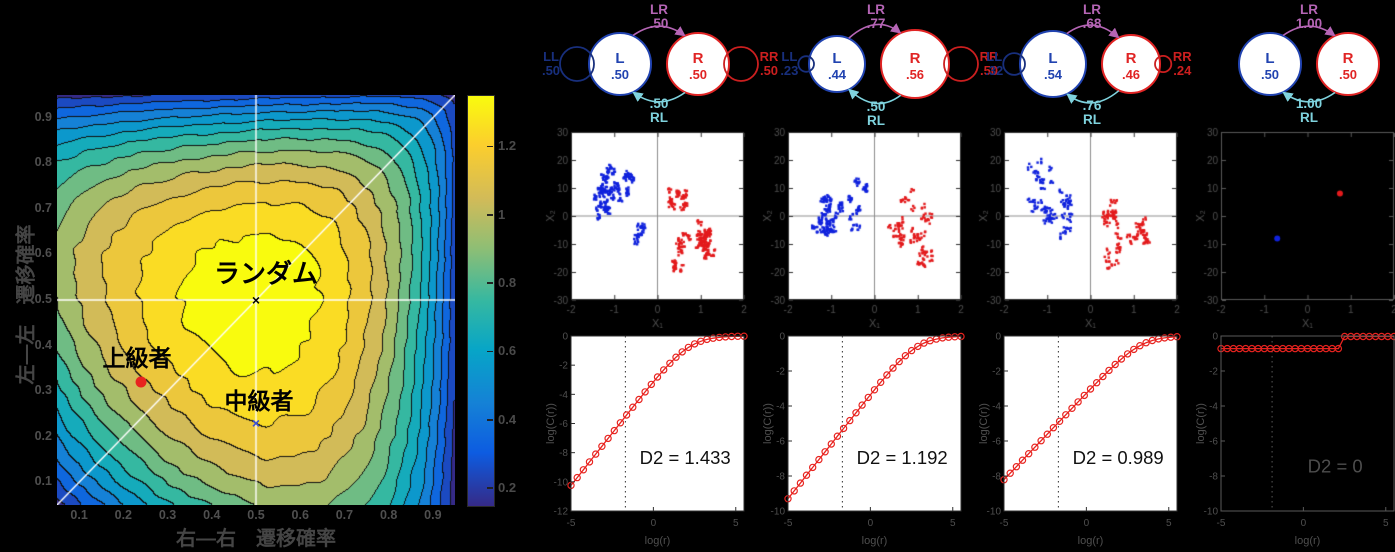 Image resolution: width=1395 pixels, height=552 pixels. What do you see at coordinates (1182, 70) in the screenshot?
I see `self-loop-value-RR: .24` at bounding box center [1182, 70].